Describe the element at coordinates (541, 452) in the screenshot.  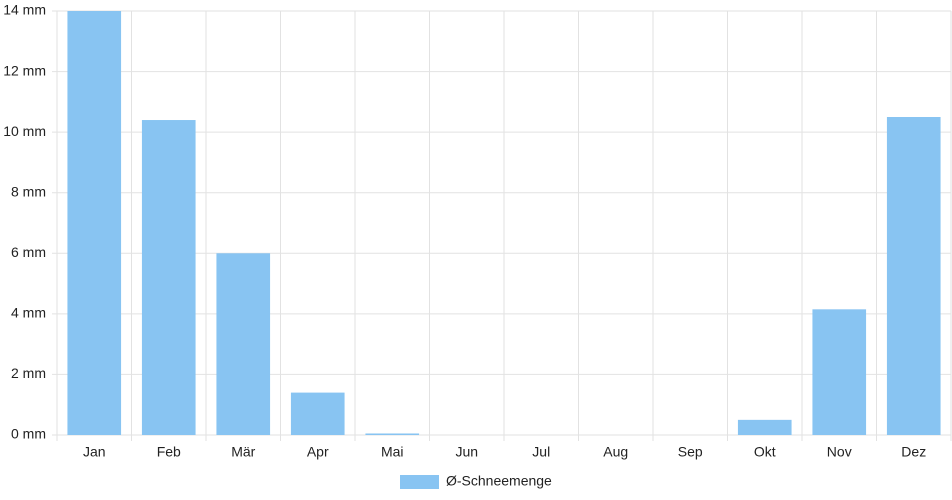
I see `x-tick-label: Jul` at that location.